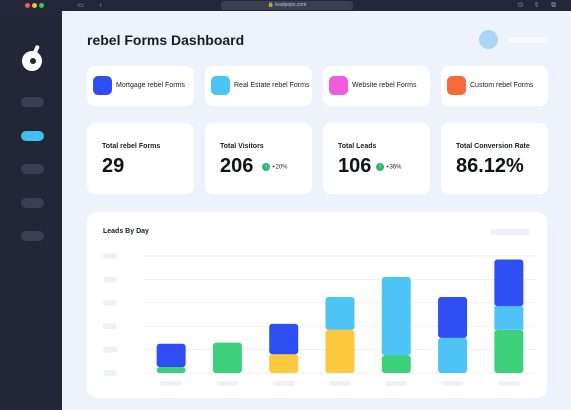 The image size is (571, 410). I want to click on stat-card-conversion-rate: Total Conversion Rate 86.12%, so click(494, 158).